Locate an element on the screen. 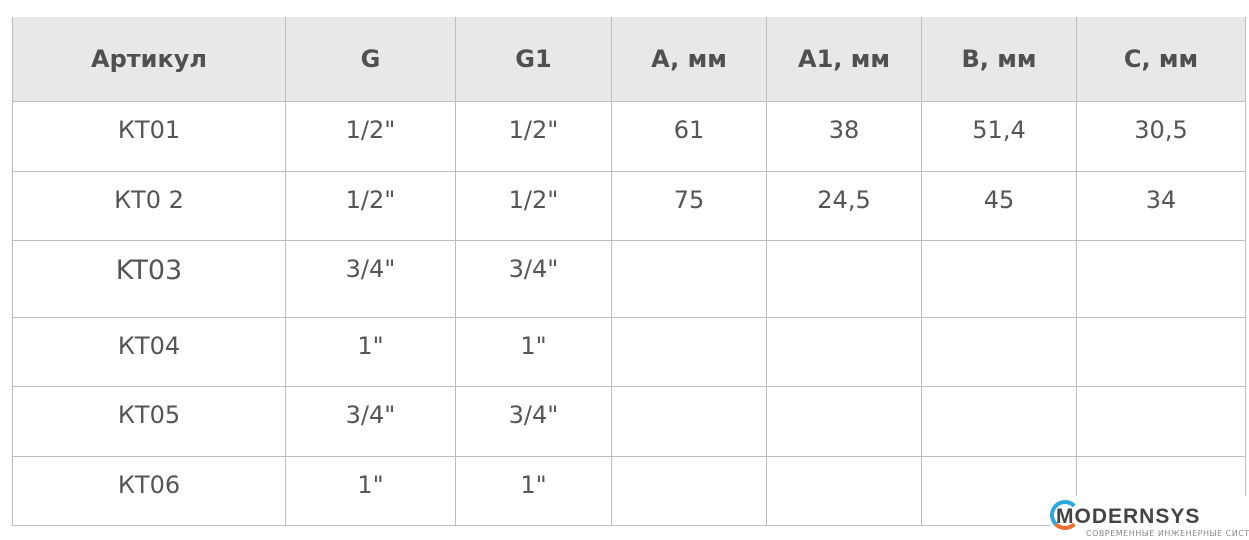  cell-text: 61 is located at coordinates (689, 130).